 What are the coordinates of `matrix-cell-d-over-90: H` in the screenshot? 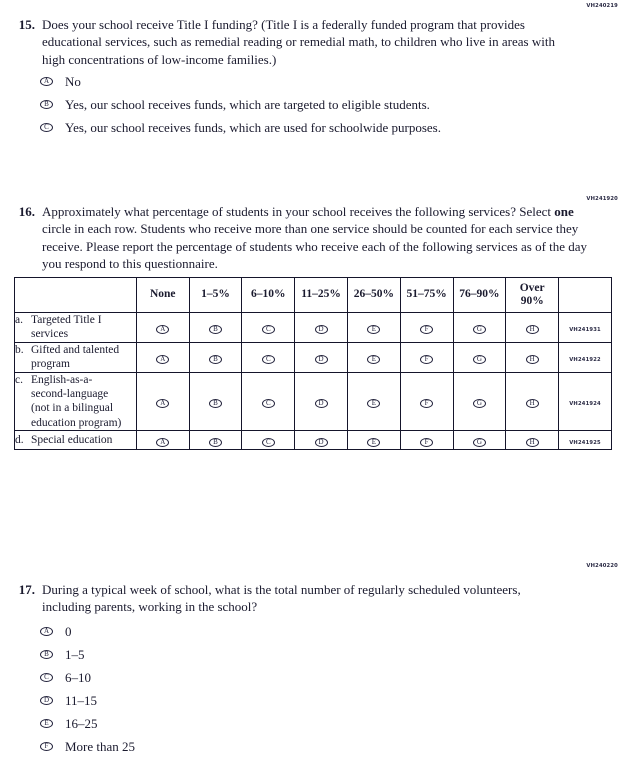 It's located at (532, 440).